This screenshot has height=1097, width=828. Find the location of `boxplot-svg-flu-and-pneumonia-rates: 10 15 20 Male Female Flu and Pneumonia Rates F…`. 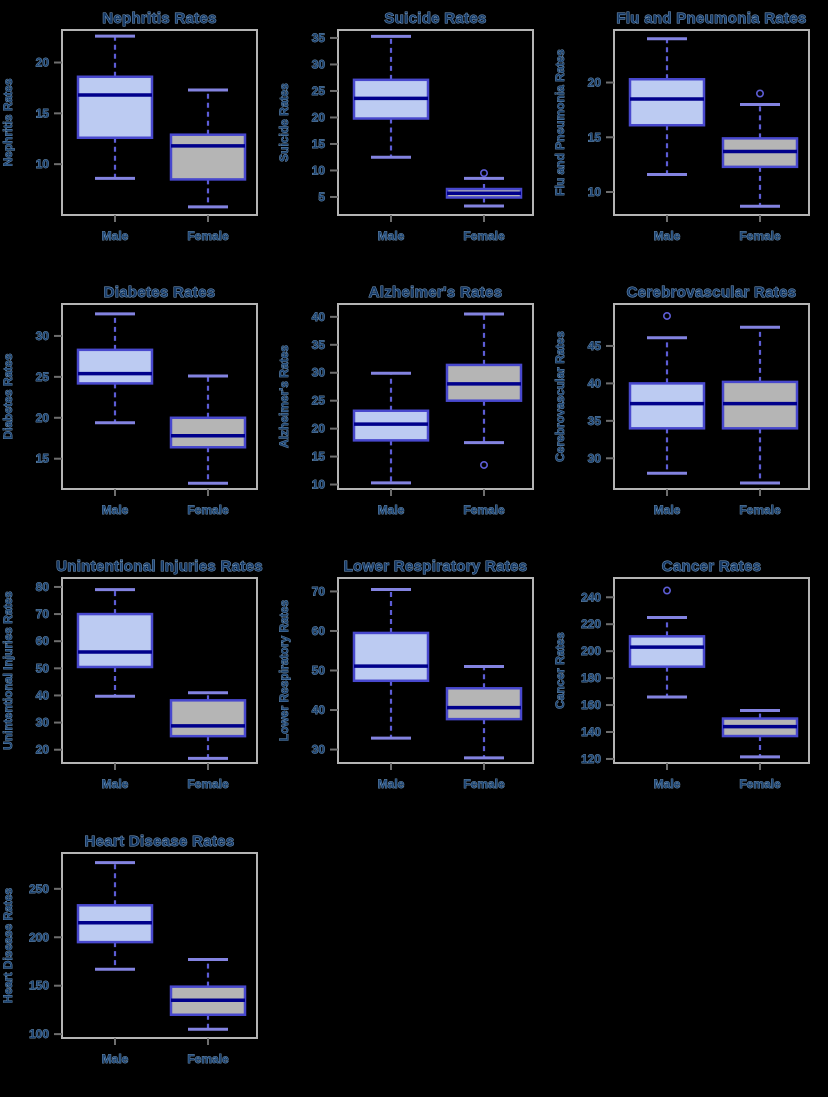

boxplot-svg-flu-and-pneumonia-rates: 10 15 20 Male Female Flu and Pneumonia Rates F… is located at coordinates (681, 126).